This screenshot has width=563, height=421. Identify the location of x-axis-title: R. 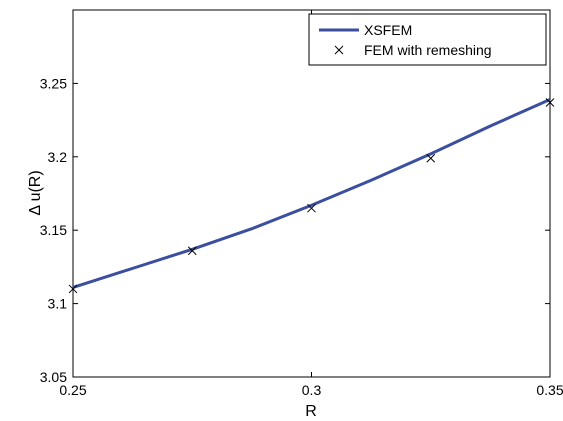
(311, 411).